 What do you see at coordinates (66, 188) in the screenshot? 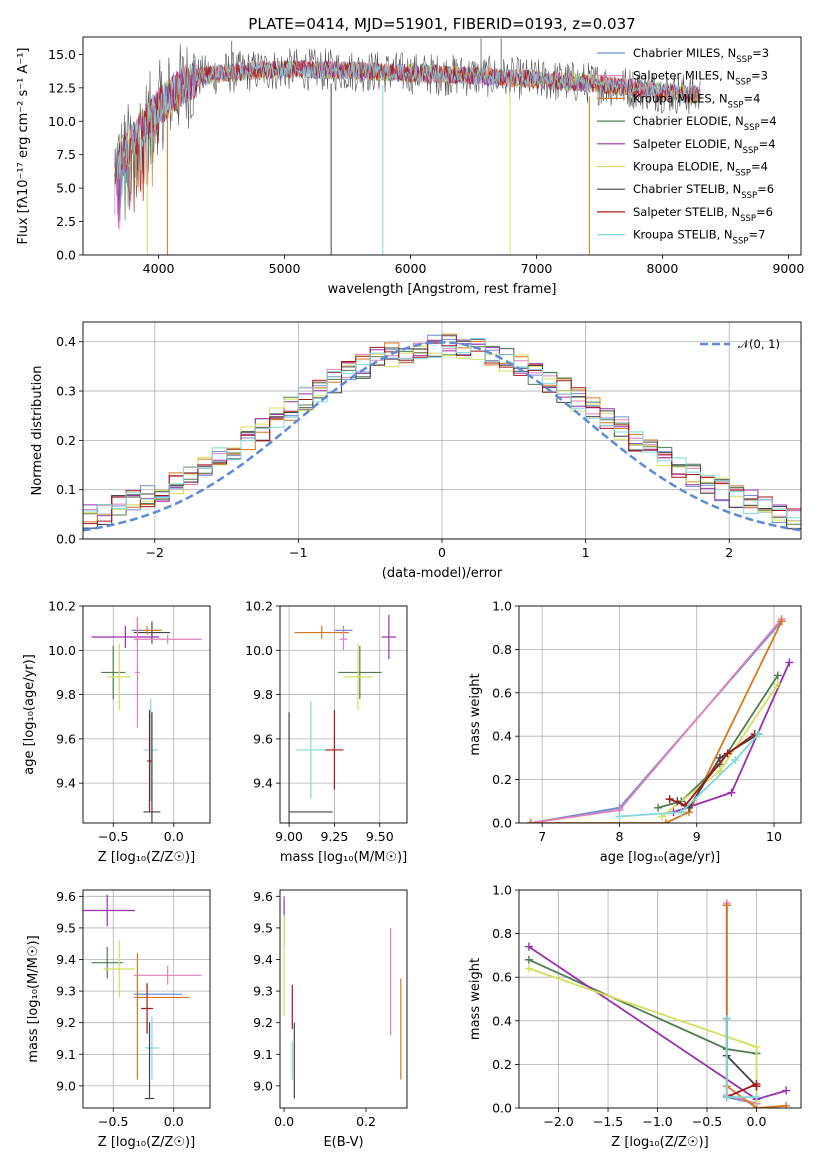
I see `y-tick-label: 5.0` at bounding box center [66, 188].